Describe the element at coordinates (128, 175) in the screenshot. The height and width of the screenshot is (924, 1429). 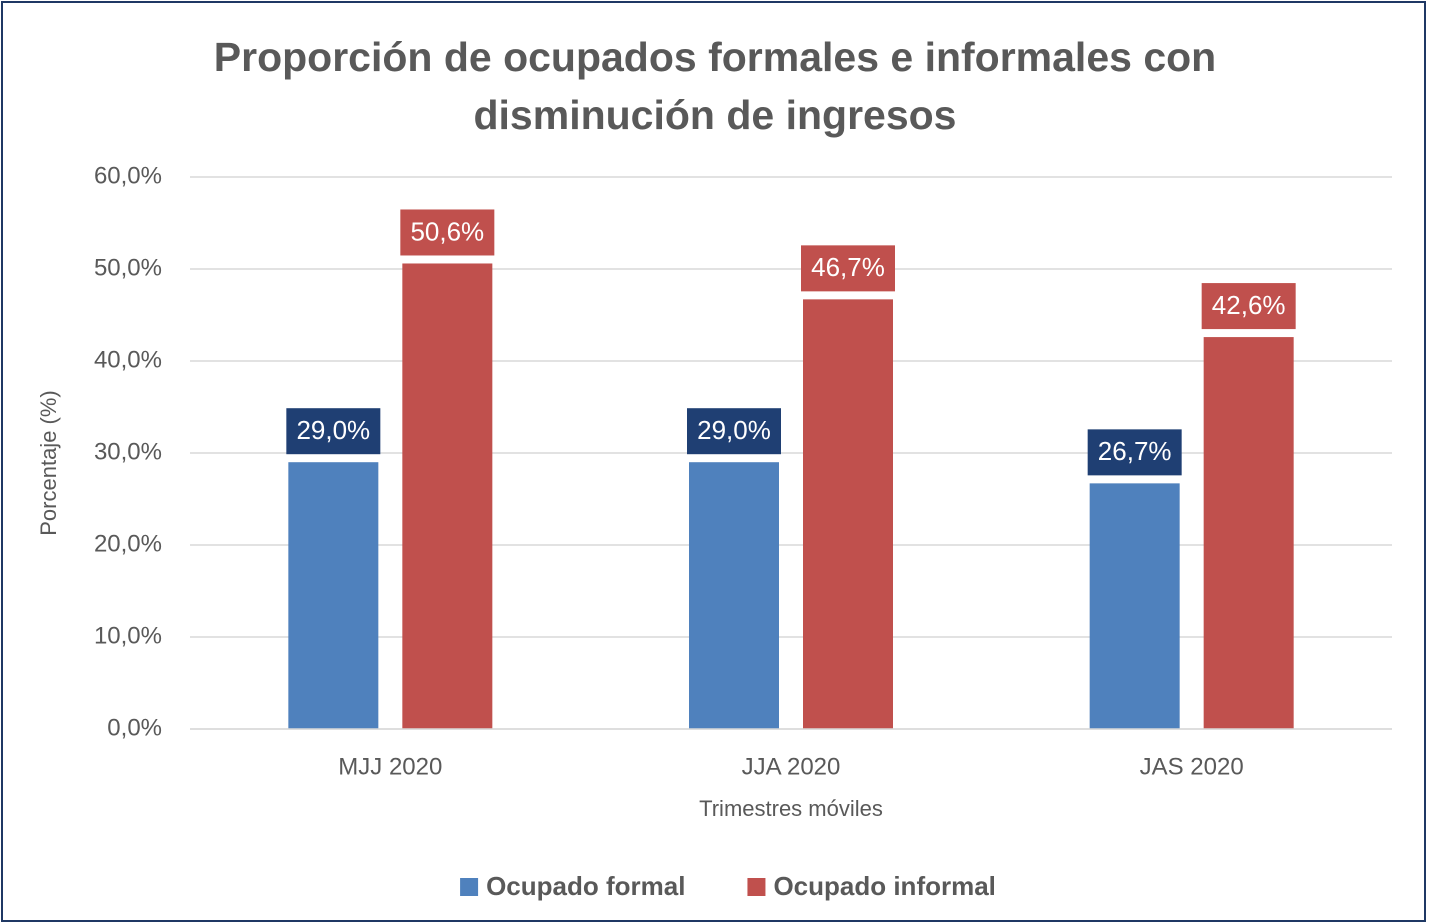
I see `y-tick-label: 60,0%` at that location.